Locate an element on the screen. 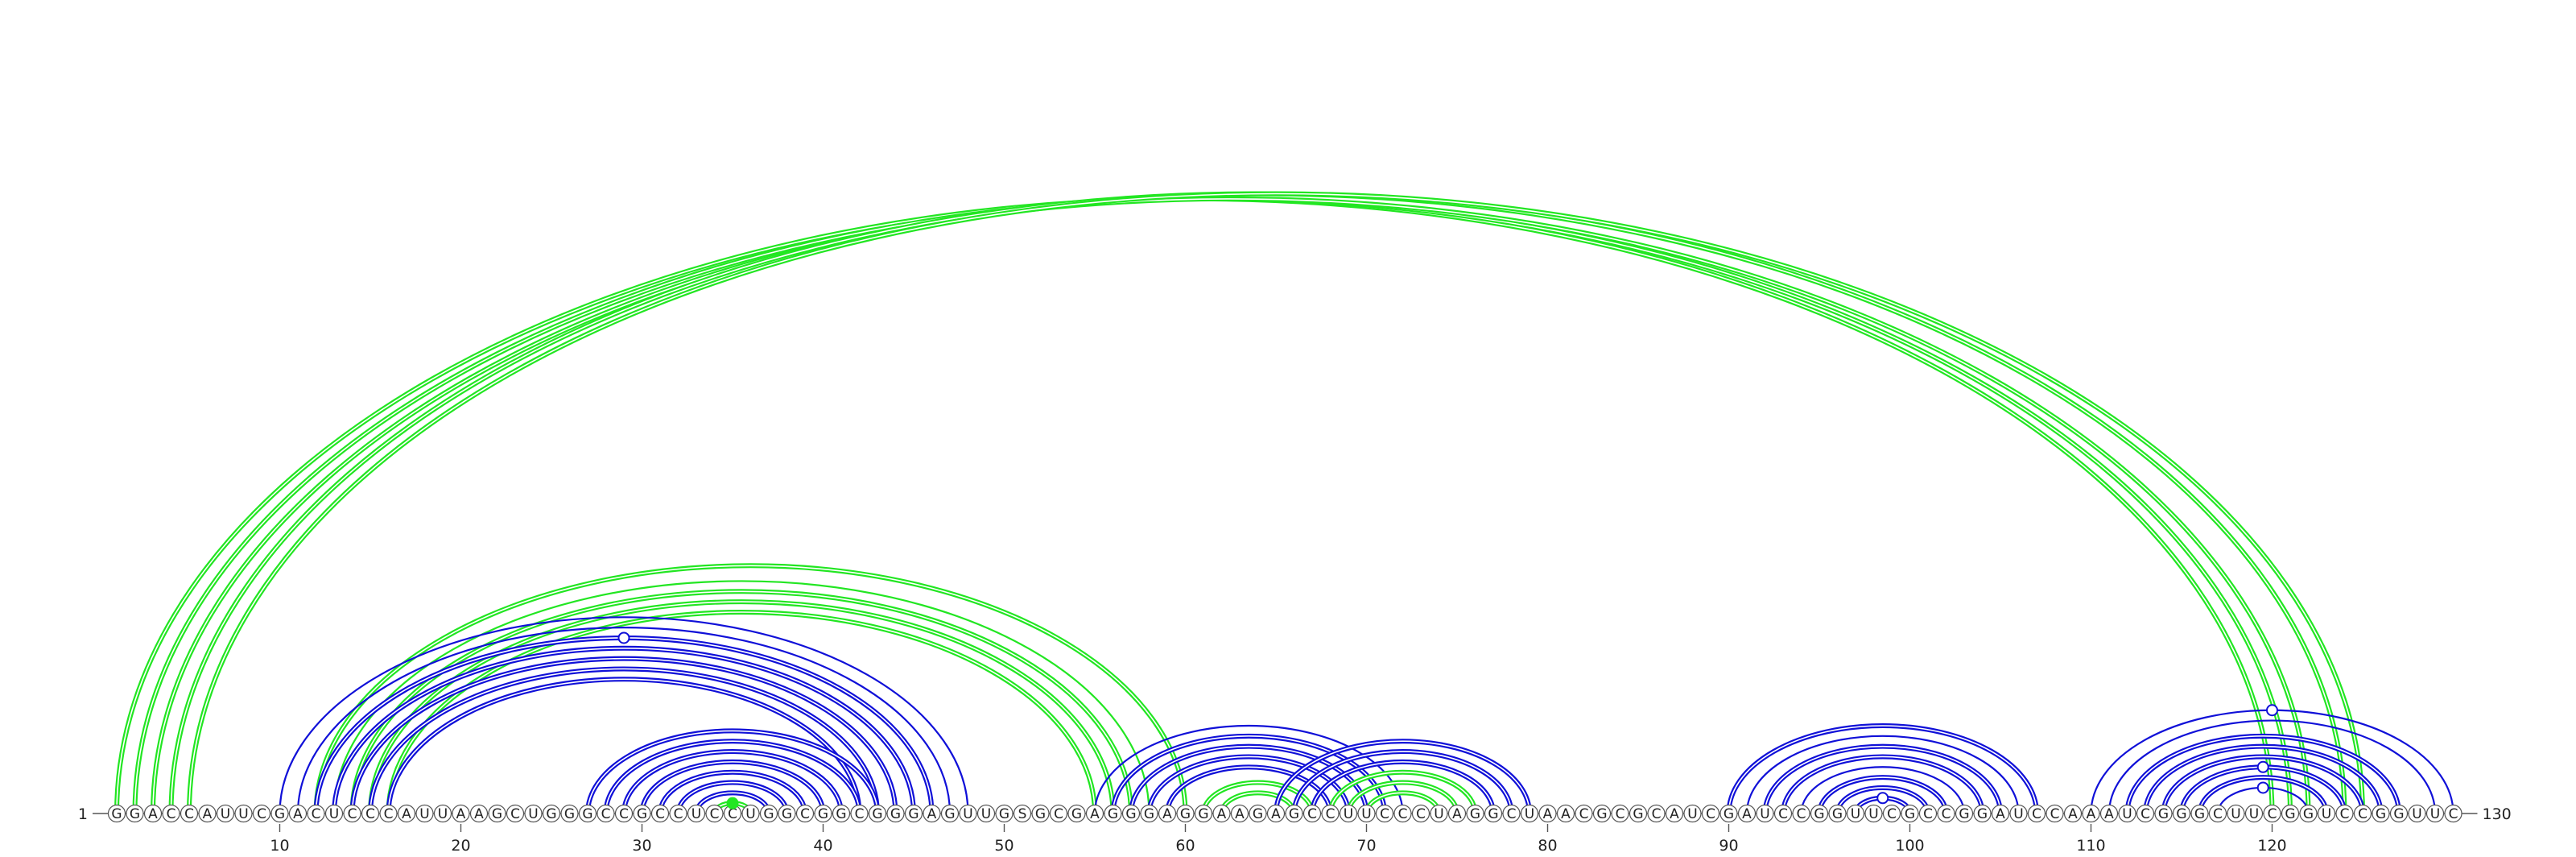 This screenshot has width=2576, height=857. nucleotide-29: C is located at coordinates (624, 813).